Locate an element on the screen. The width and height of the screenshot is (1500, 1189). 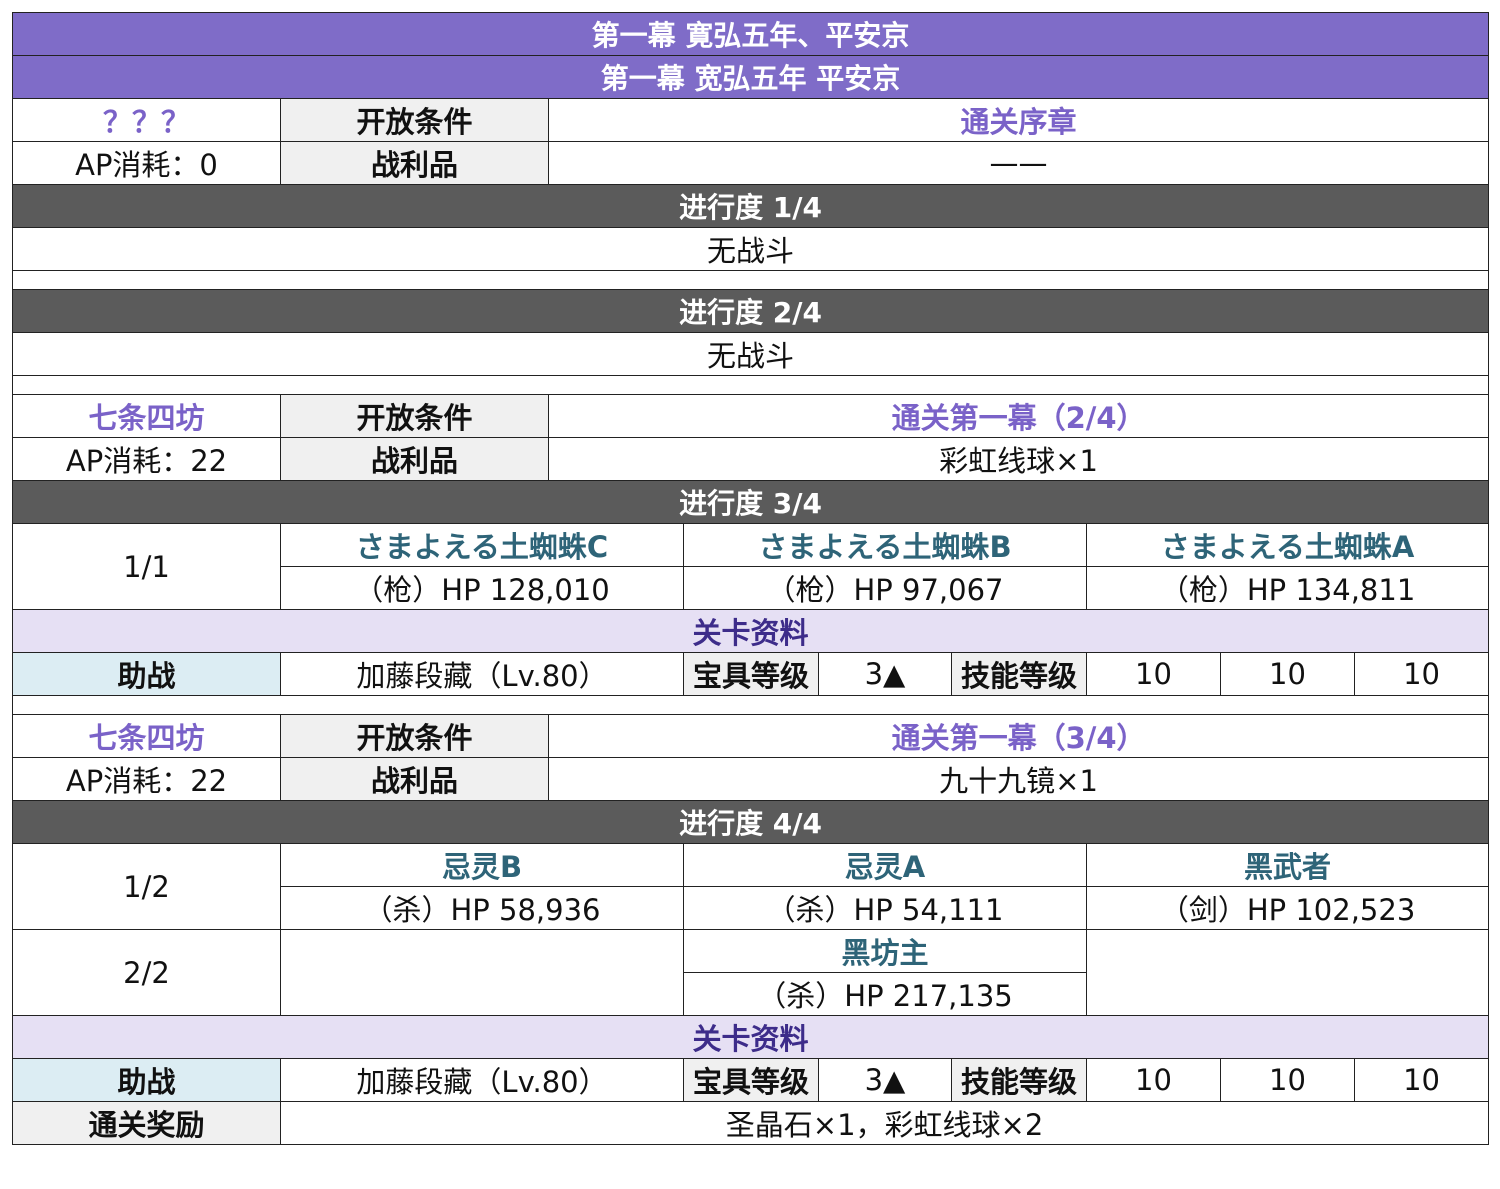
boss-hp: （杀）HP 217,135 is located at coordinates (885, 994).